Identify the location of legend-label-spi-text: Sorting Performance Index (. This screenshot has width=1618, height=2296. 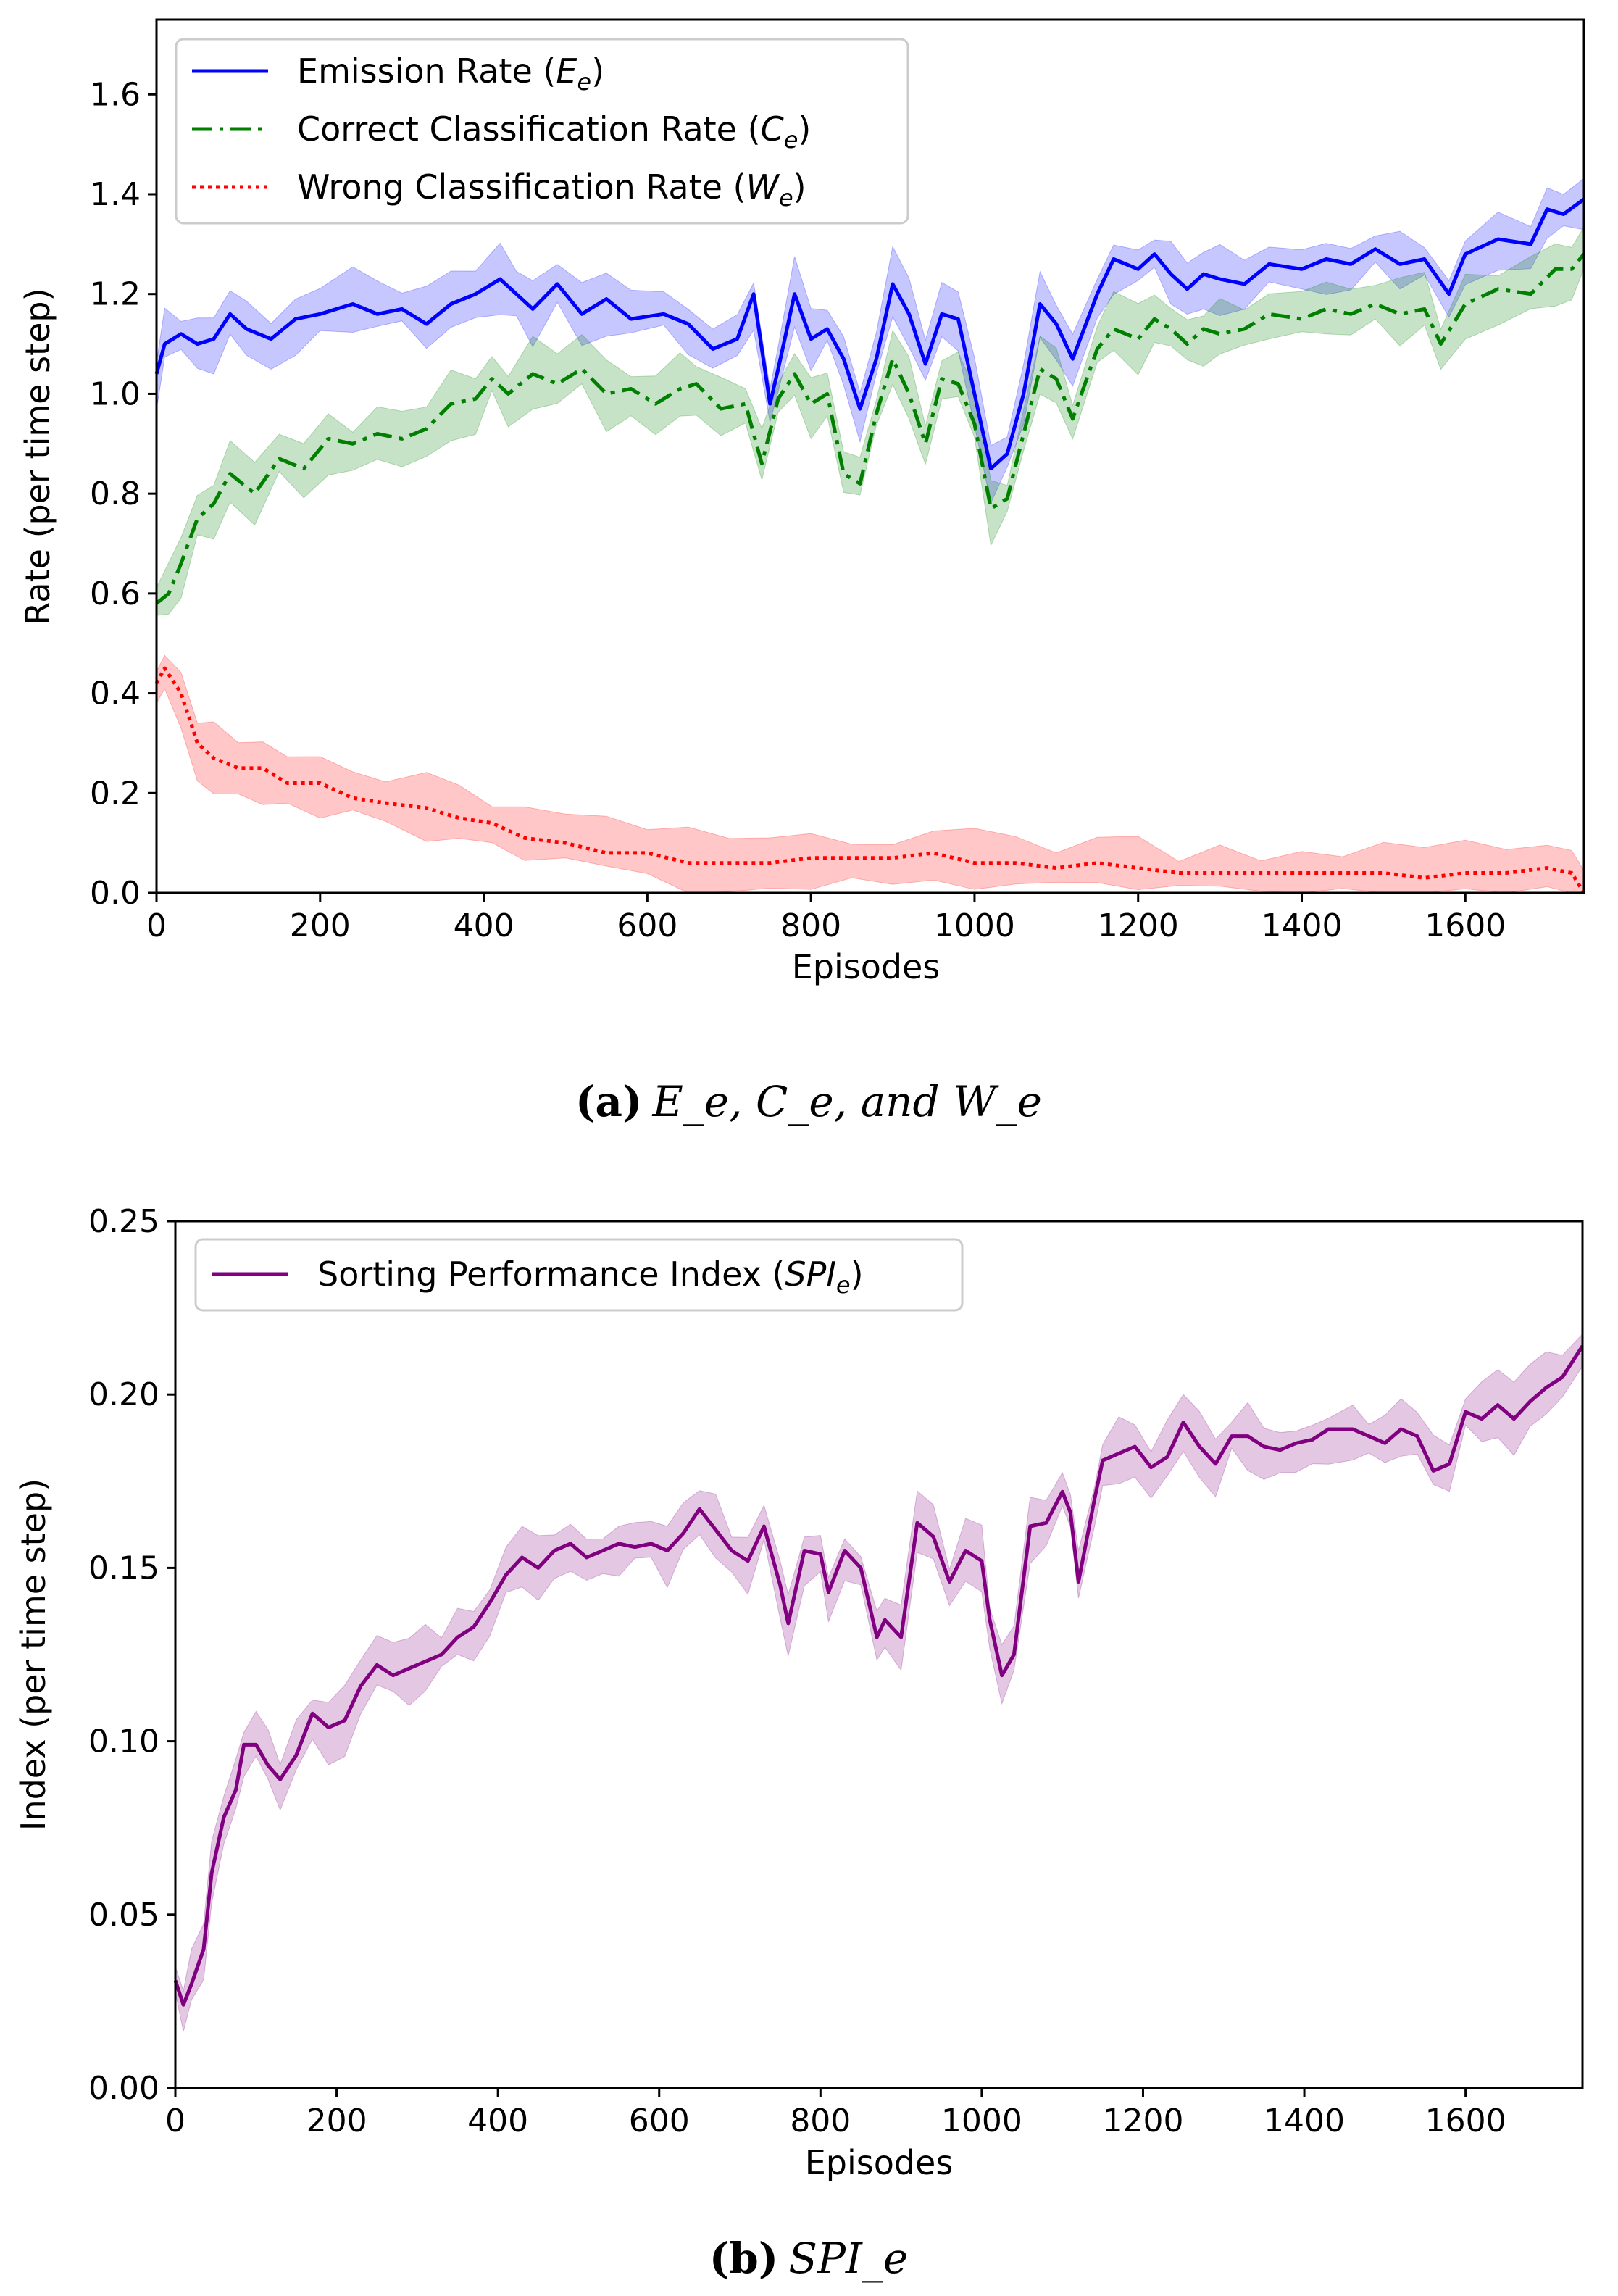
(551, 1274).